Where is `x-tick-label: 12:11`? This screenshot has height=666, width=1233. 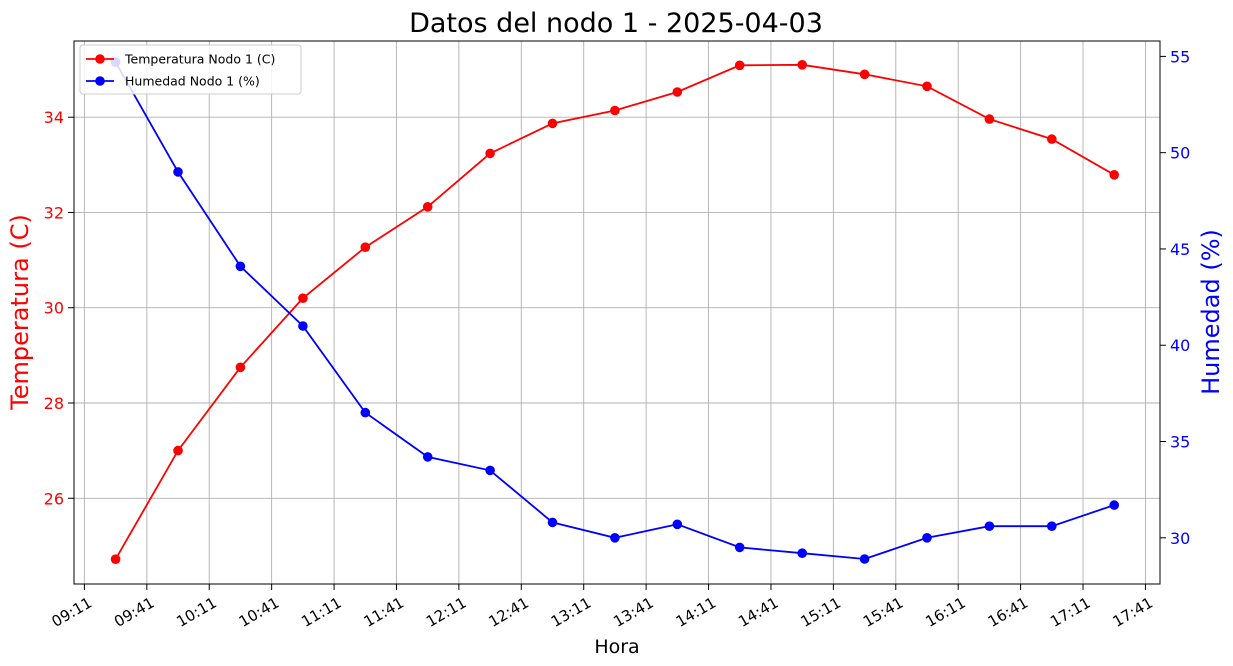
x-tick-label: 12:11 is located at coordinates (446, 612).